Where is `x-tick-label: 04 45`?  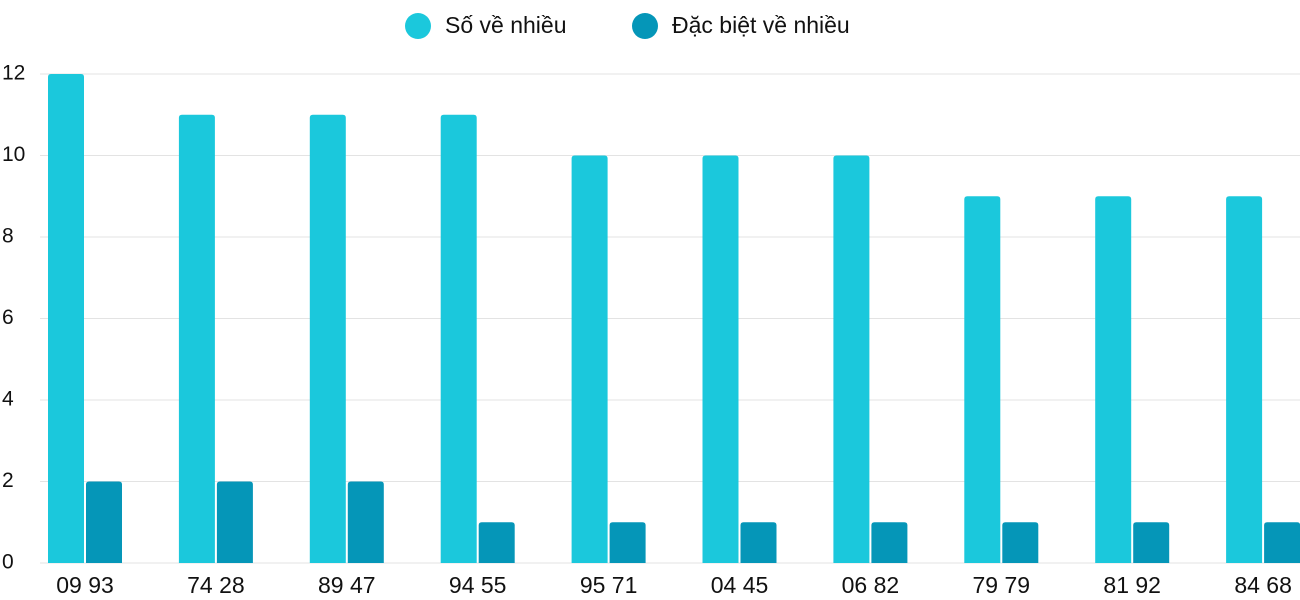
x-tick-label: 04 45 is located at coordinates (740, 585).